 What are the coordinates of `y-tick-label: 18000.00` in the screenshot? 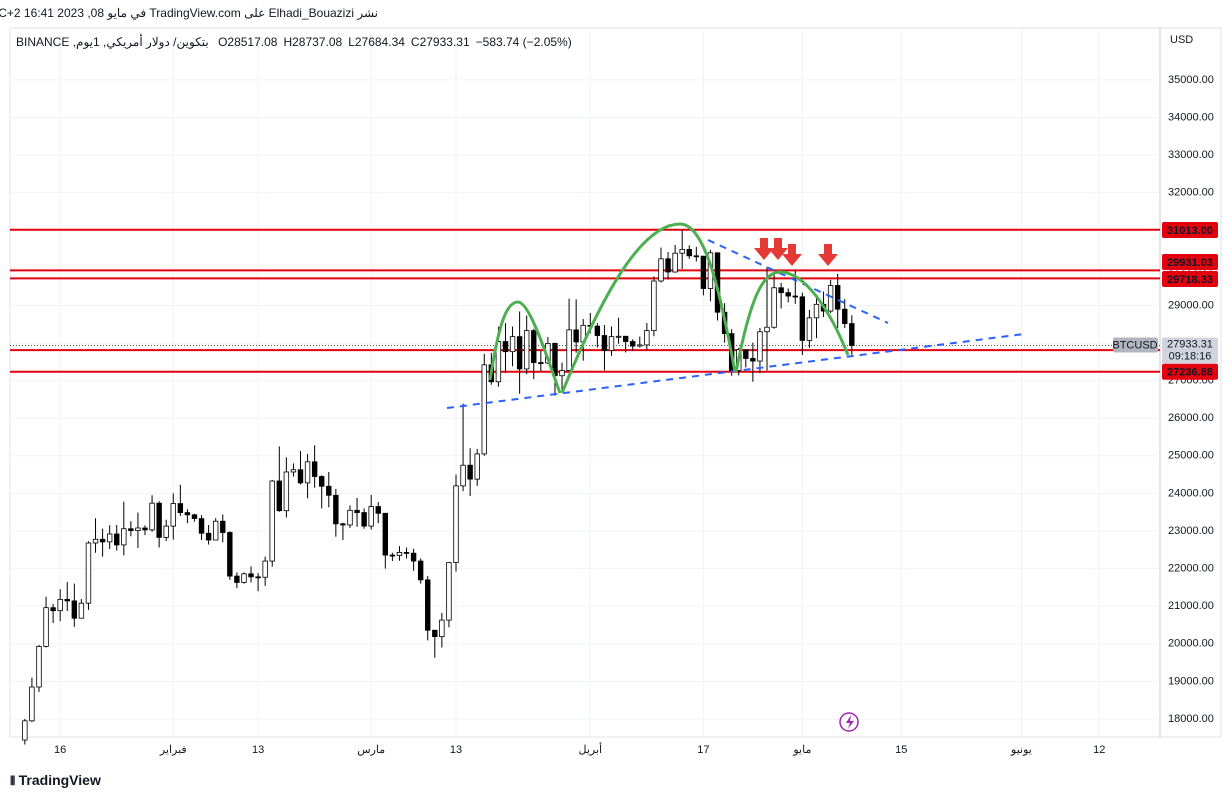 It's located at (1191, 719).